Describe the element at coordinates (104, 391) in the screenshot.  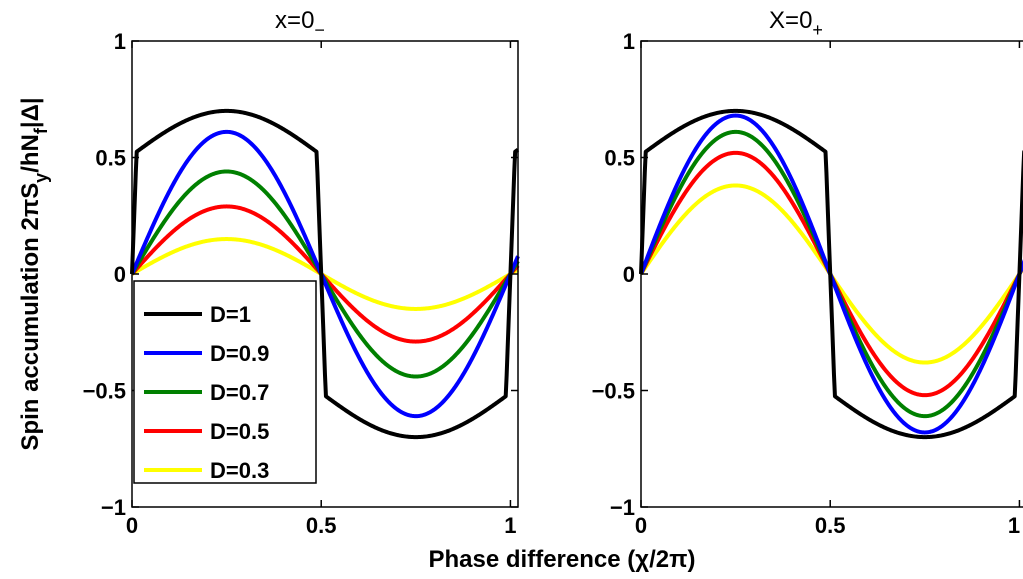
I see `y-tick-label-left: −0.5` at that location.